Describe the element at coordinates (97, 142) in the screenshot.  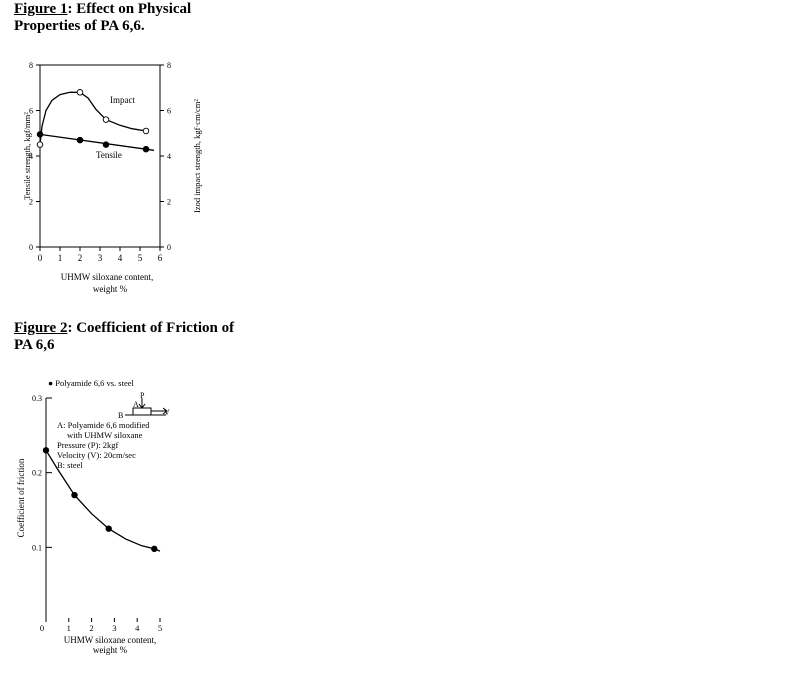
I see `series-line-tensile` at that location.